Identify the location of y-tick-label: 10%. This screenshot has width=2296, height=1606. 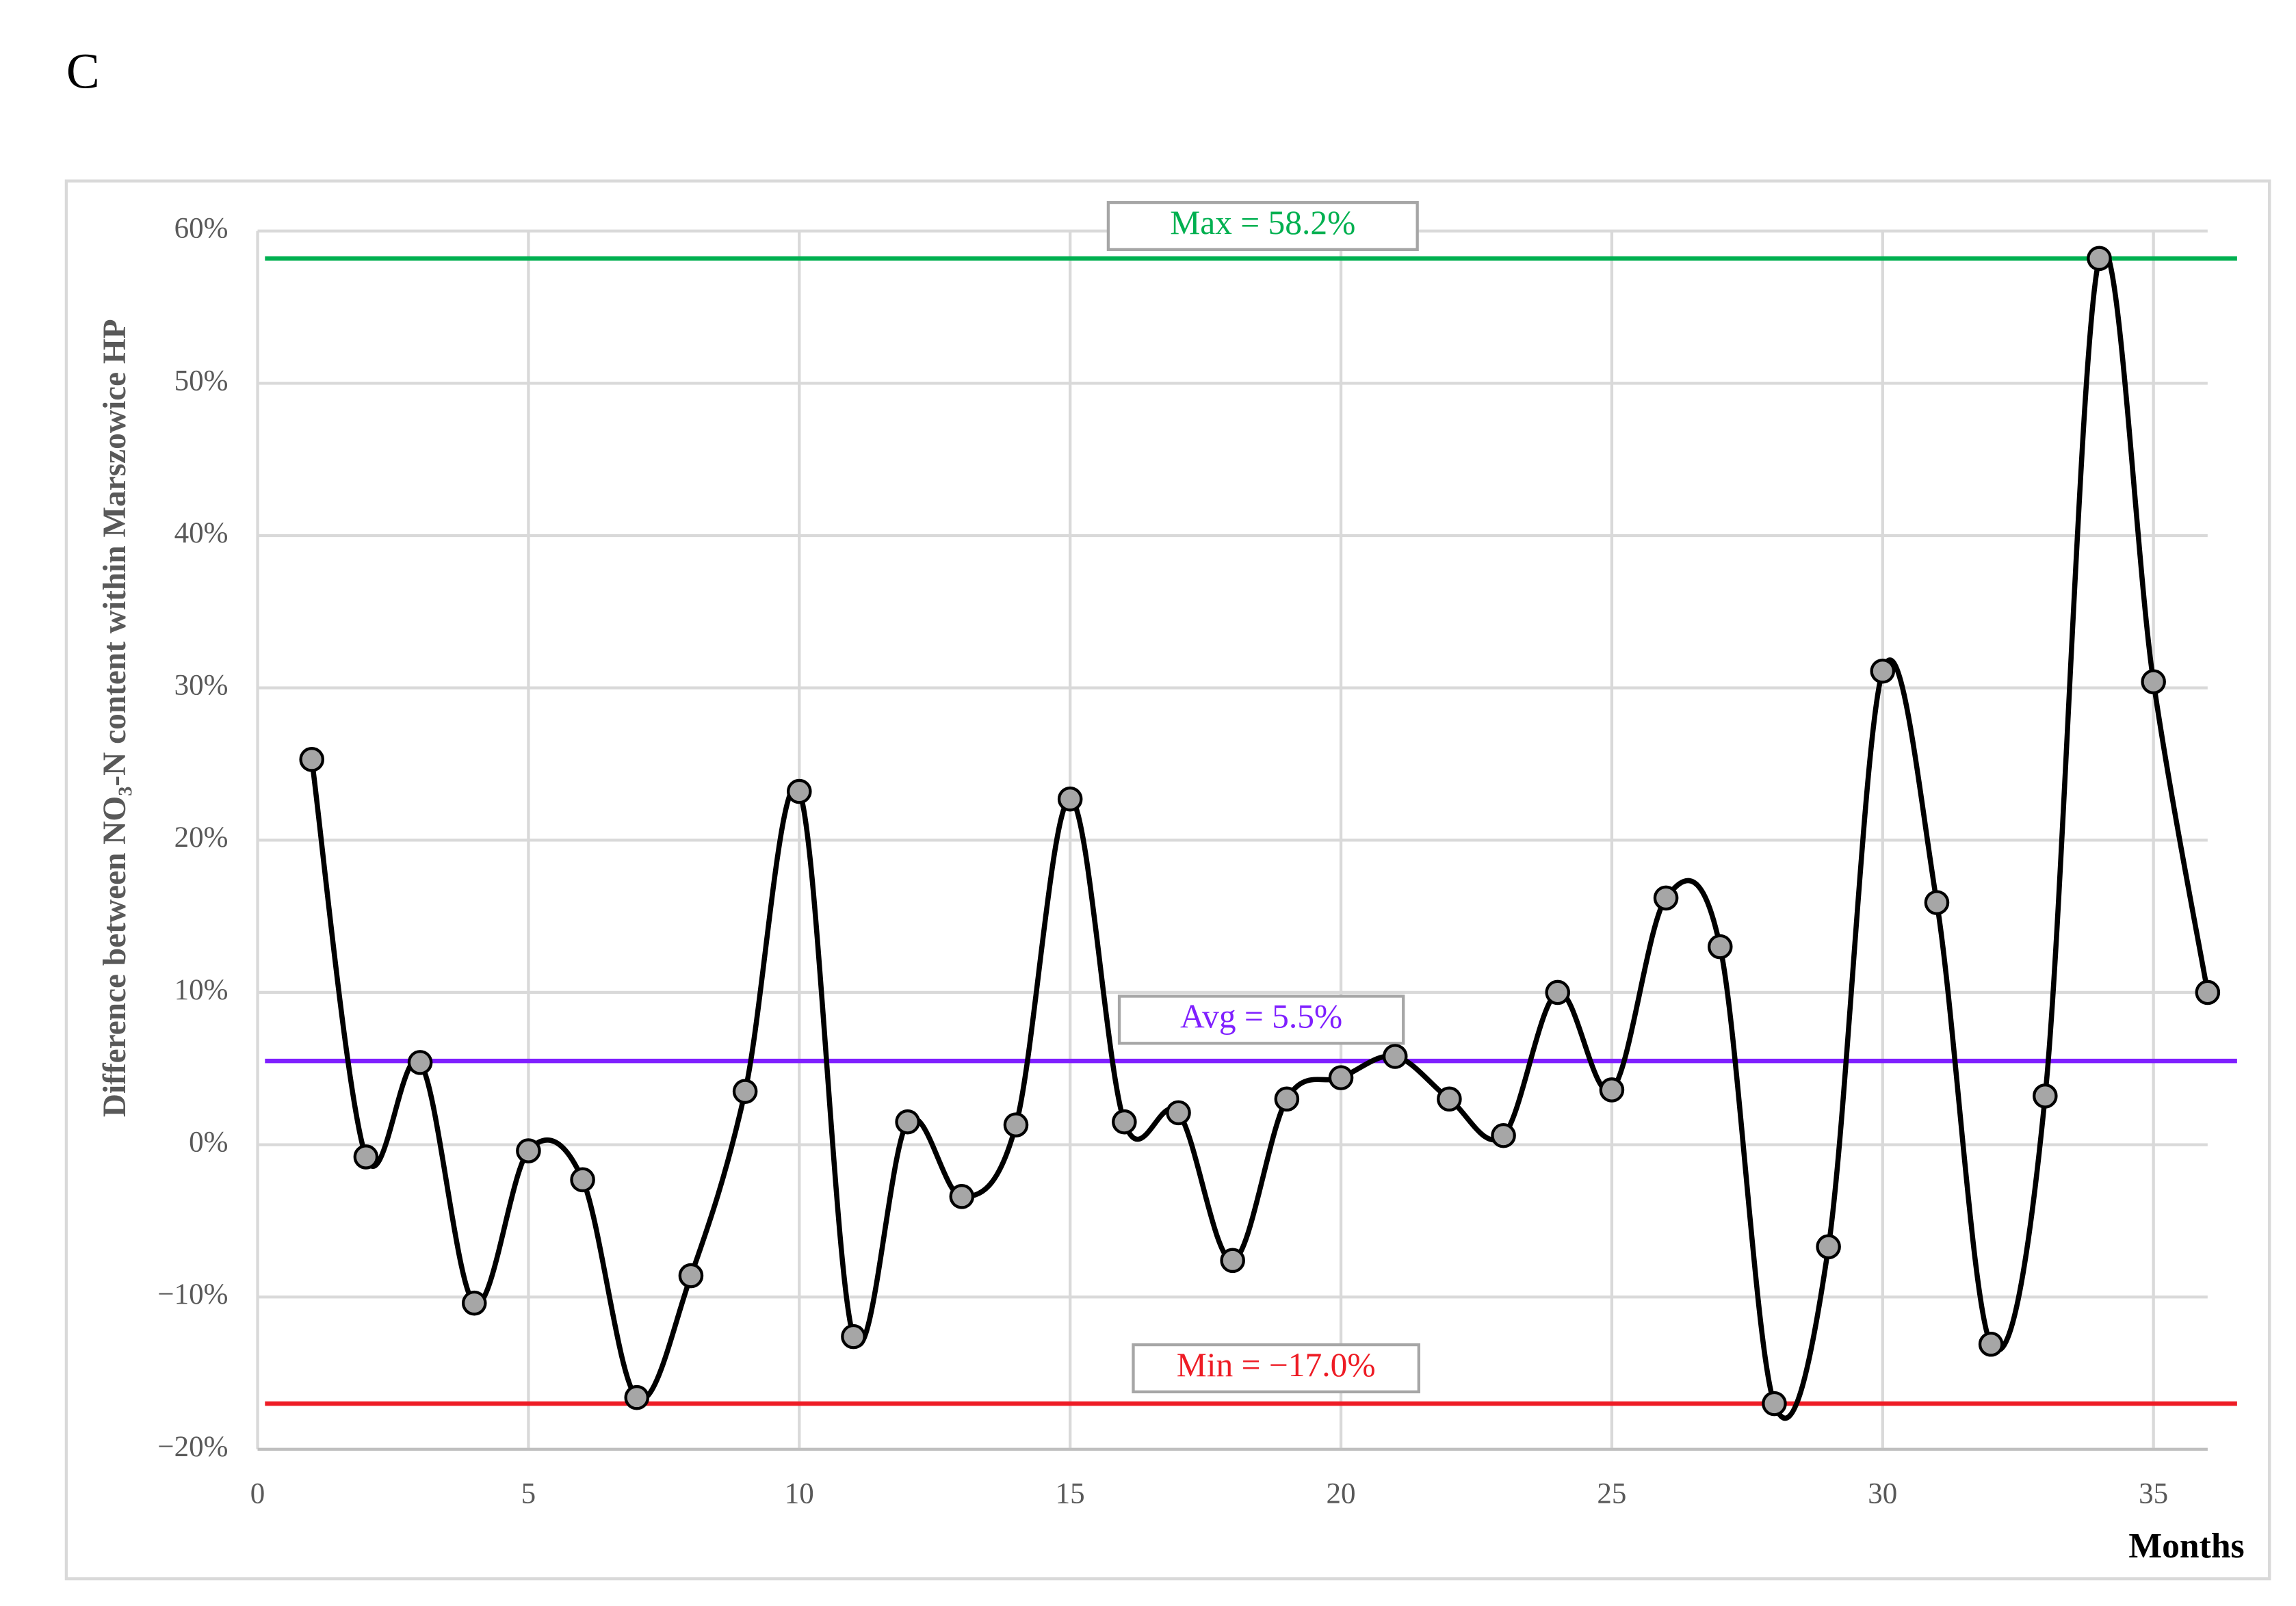
(202, 990).